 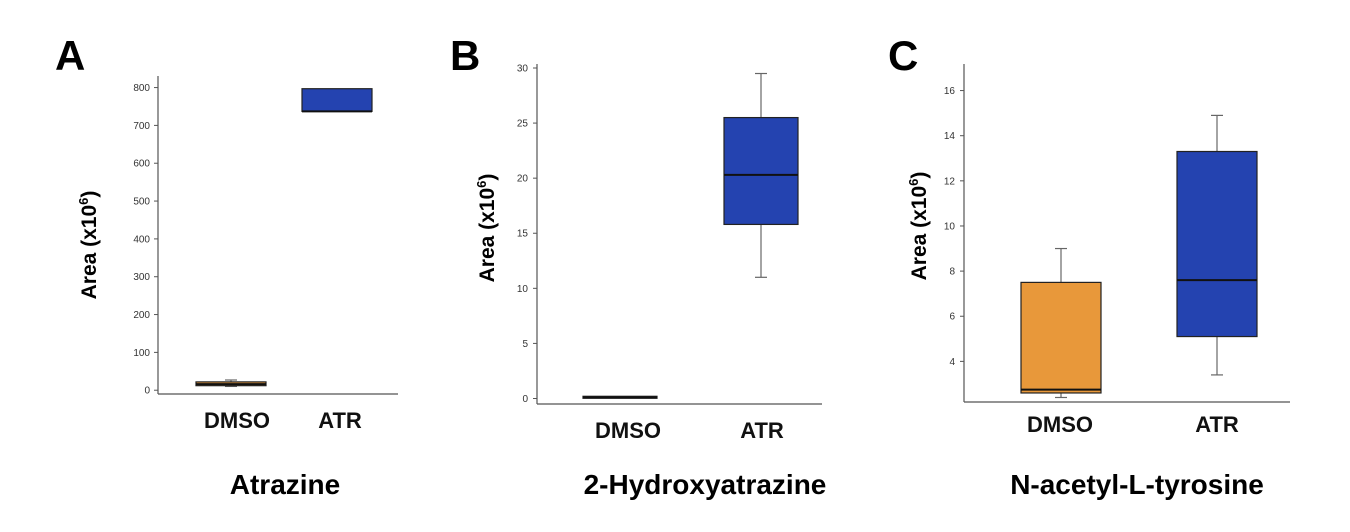 What do you see at coordinates (952, 362) in the screenshot?
I see `y-tick-label: 4` at bounding box center [952, 362].